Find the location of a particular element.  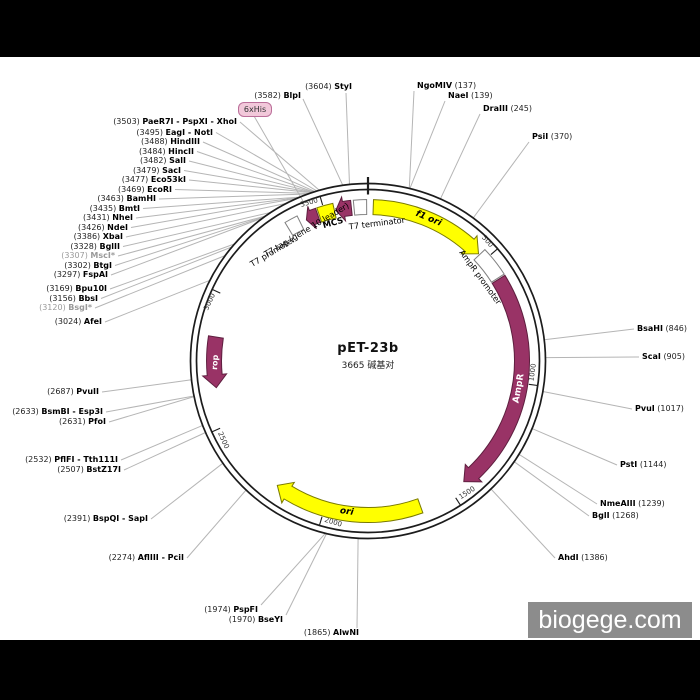

watermark-badge: biogege.com is located at coordinates (610, 620).